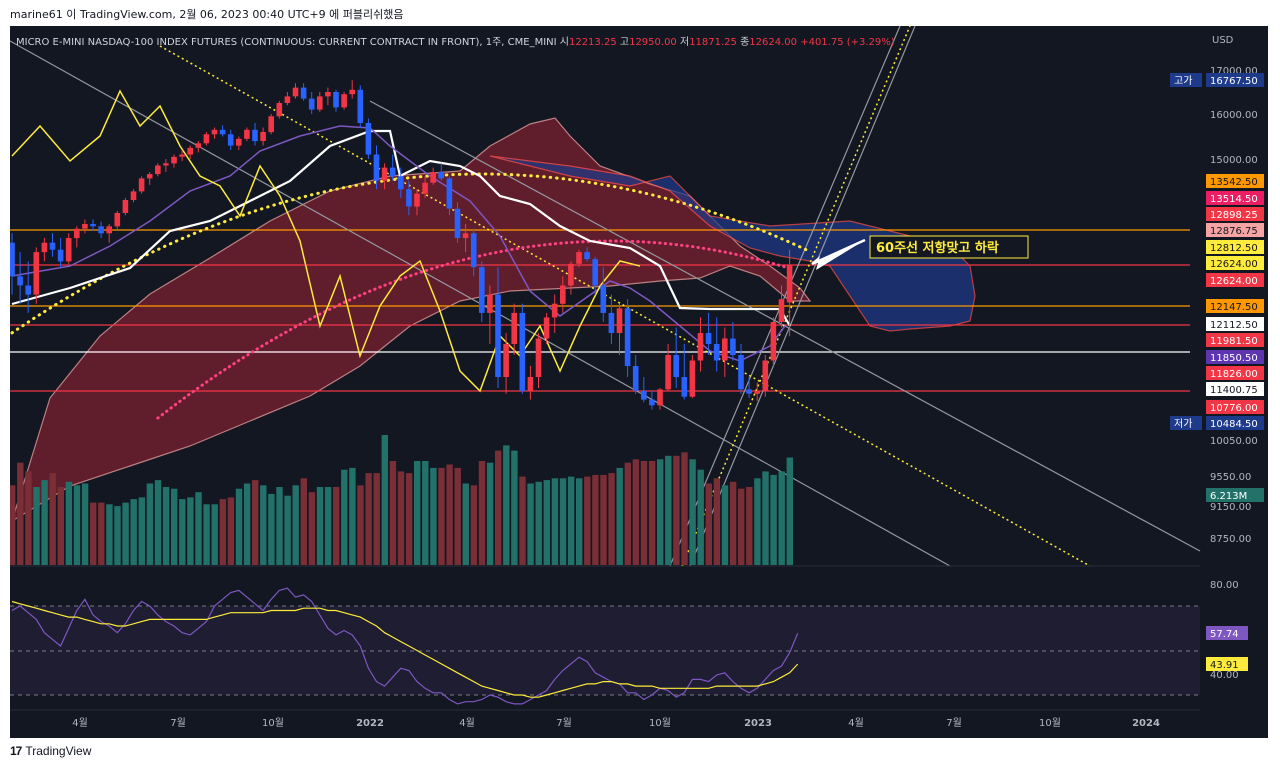 This screenshot has height=770, width=1280. What do you see at coordinates (1227, 633) in the screenshot?
I see `rsi-label-bg` at bounding box center [1227, 633].